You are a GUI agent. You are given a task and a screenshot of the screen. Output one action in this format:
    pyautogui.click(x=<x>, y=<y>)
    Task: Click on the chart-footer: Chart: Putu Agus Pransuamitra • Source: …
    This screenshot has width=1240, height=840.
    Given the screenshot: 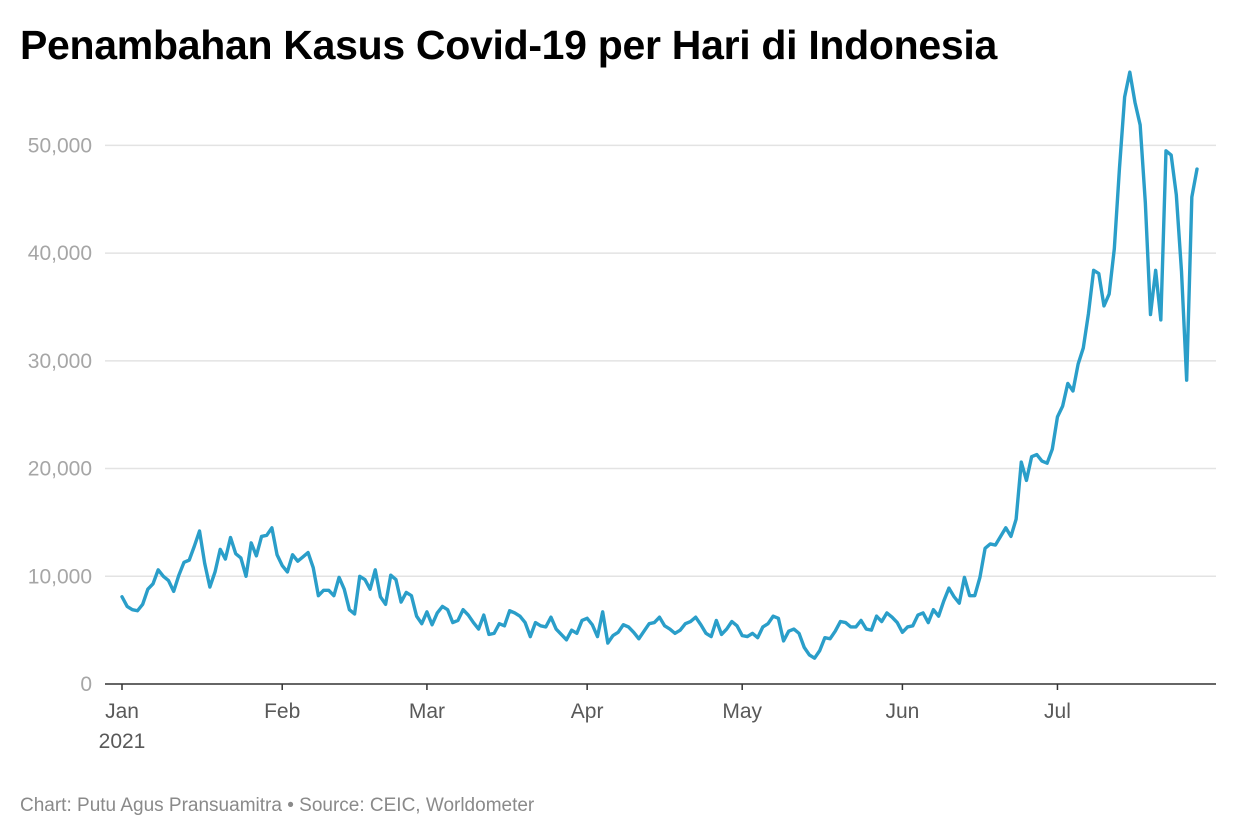 What is the action you would take?
    pyautogui.click(x=277, y=806)
    